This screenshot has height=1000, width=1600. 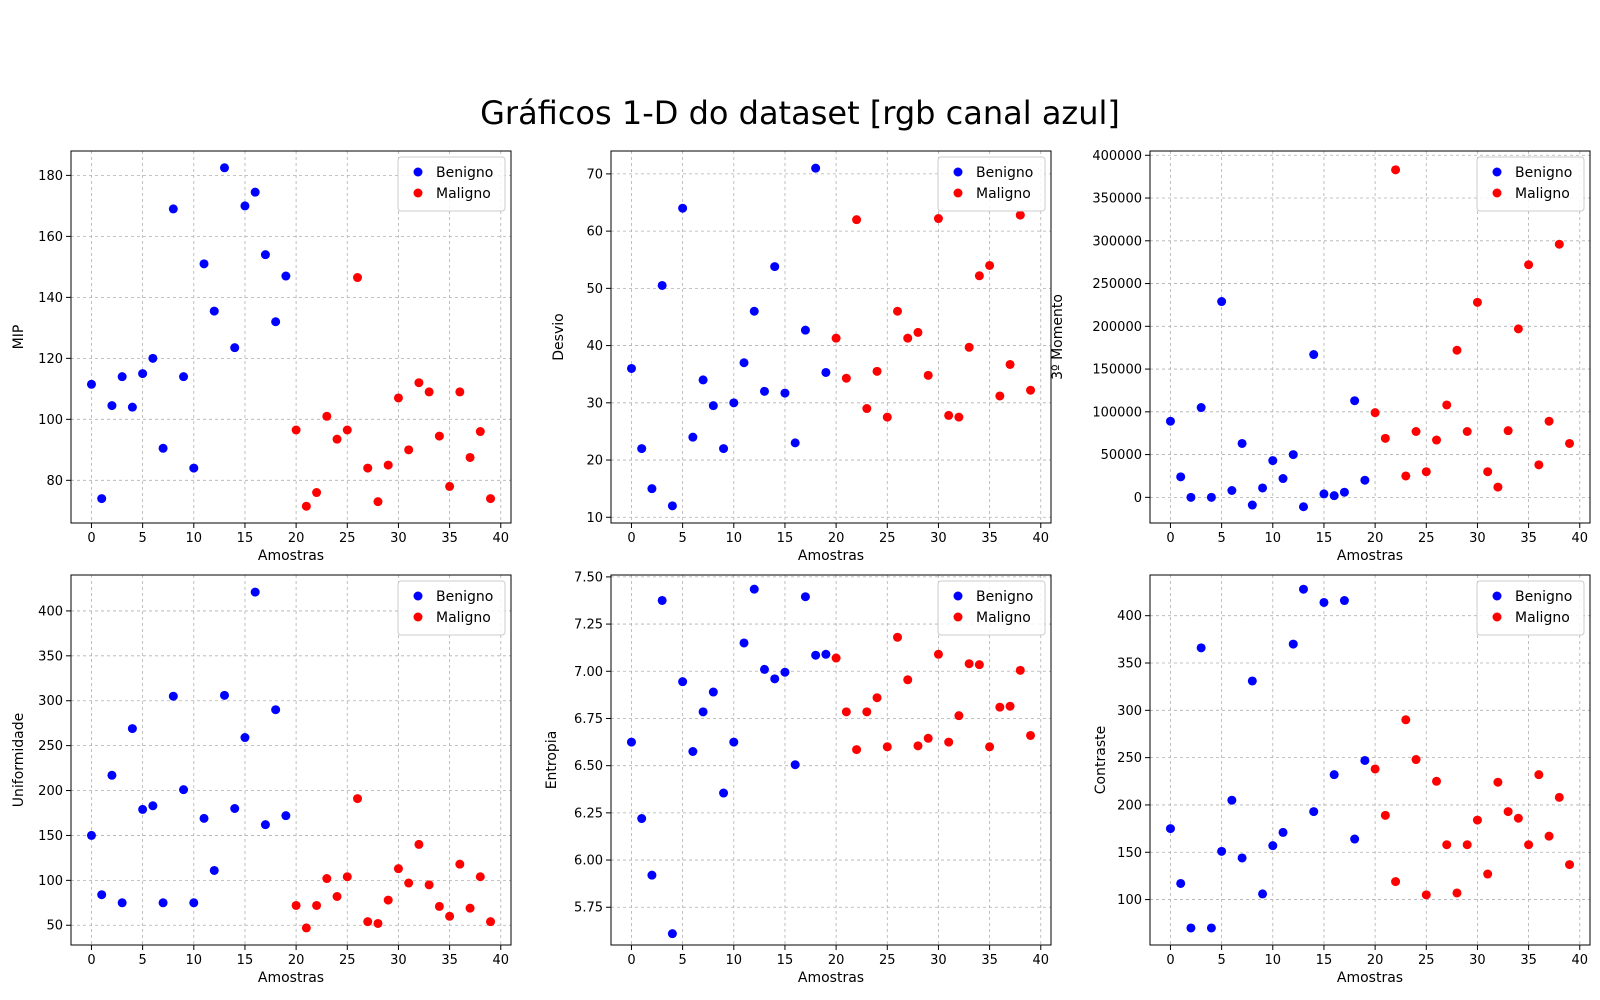 I want to click on y-axis-label: Desvio, so click(x=559, y=336).